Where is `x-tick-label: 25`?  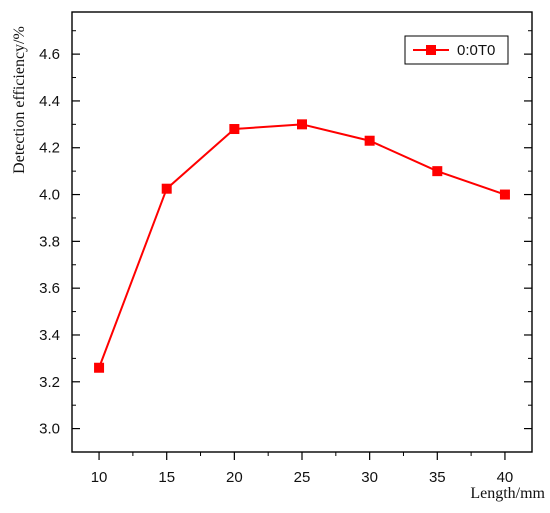 x-tick-label: 25 is located at coordinates (302, 477).